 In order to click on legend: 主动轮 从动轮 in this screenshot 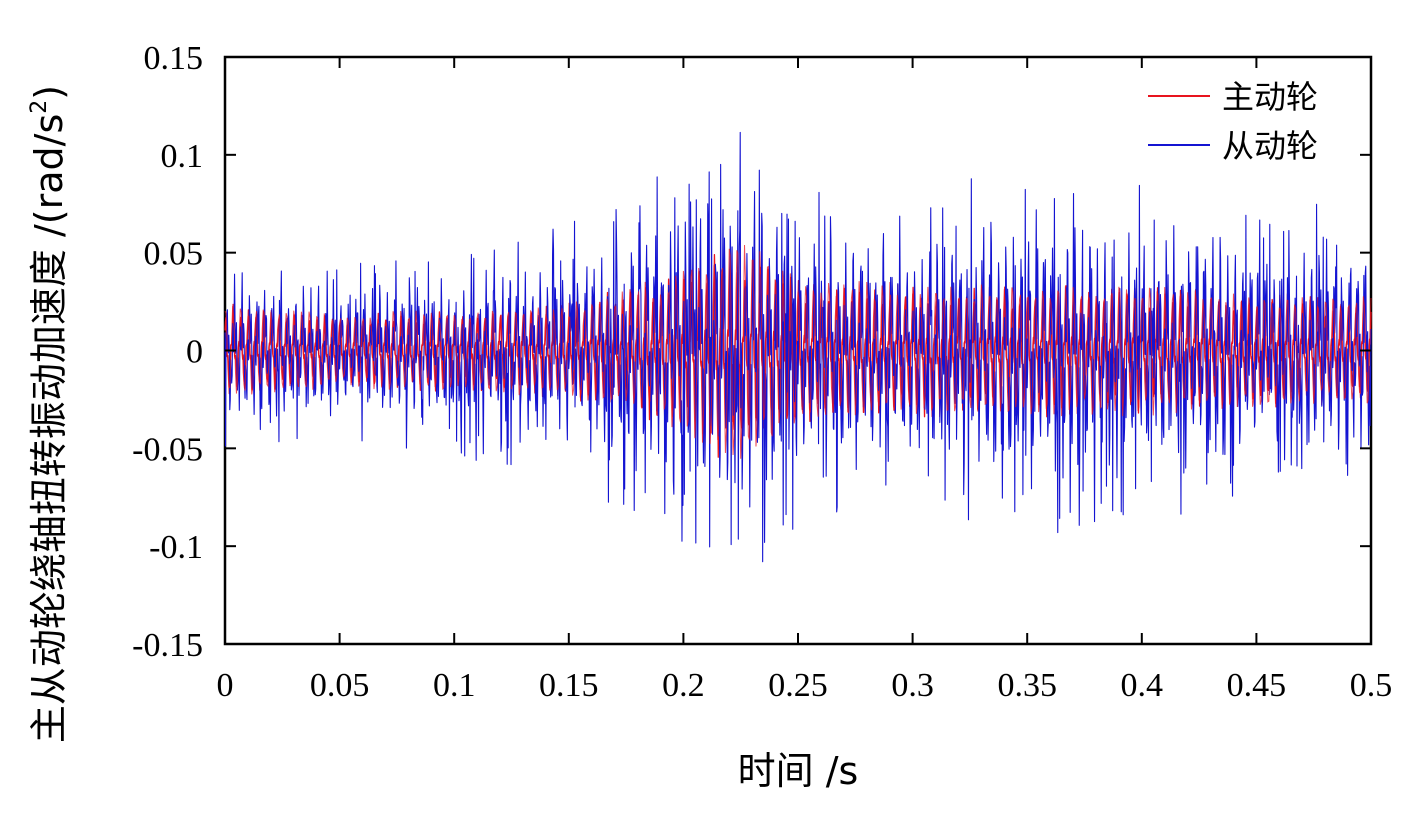, I will do `click(1233, 121)`.